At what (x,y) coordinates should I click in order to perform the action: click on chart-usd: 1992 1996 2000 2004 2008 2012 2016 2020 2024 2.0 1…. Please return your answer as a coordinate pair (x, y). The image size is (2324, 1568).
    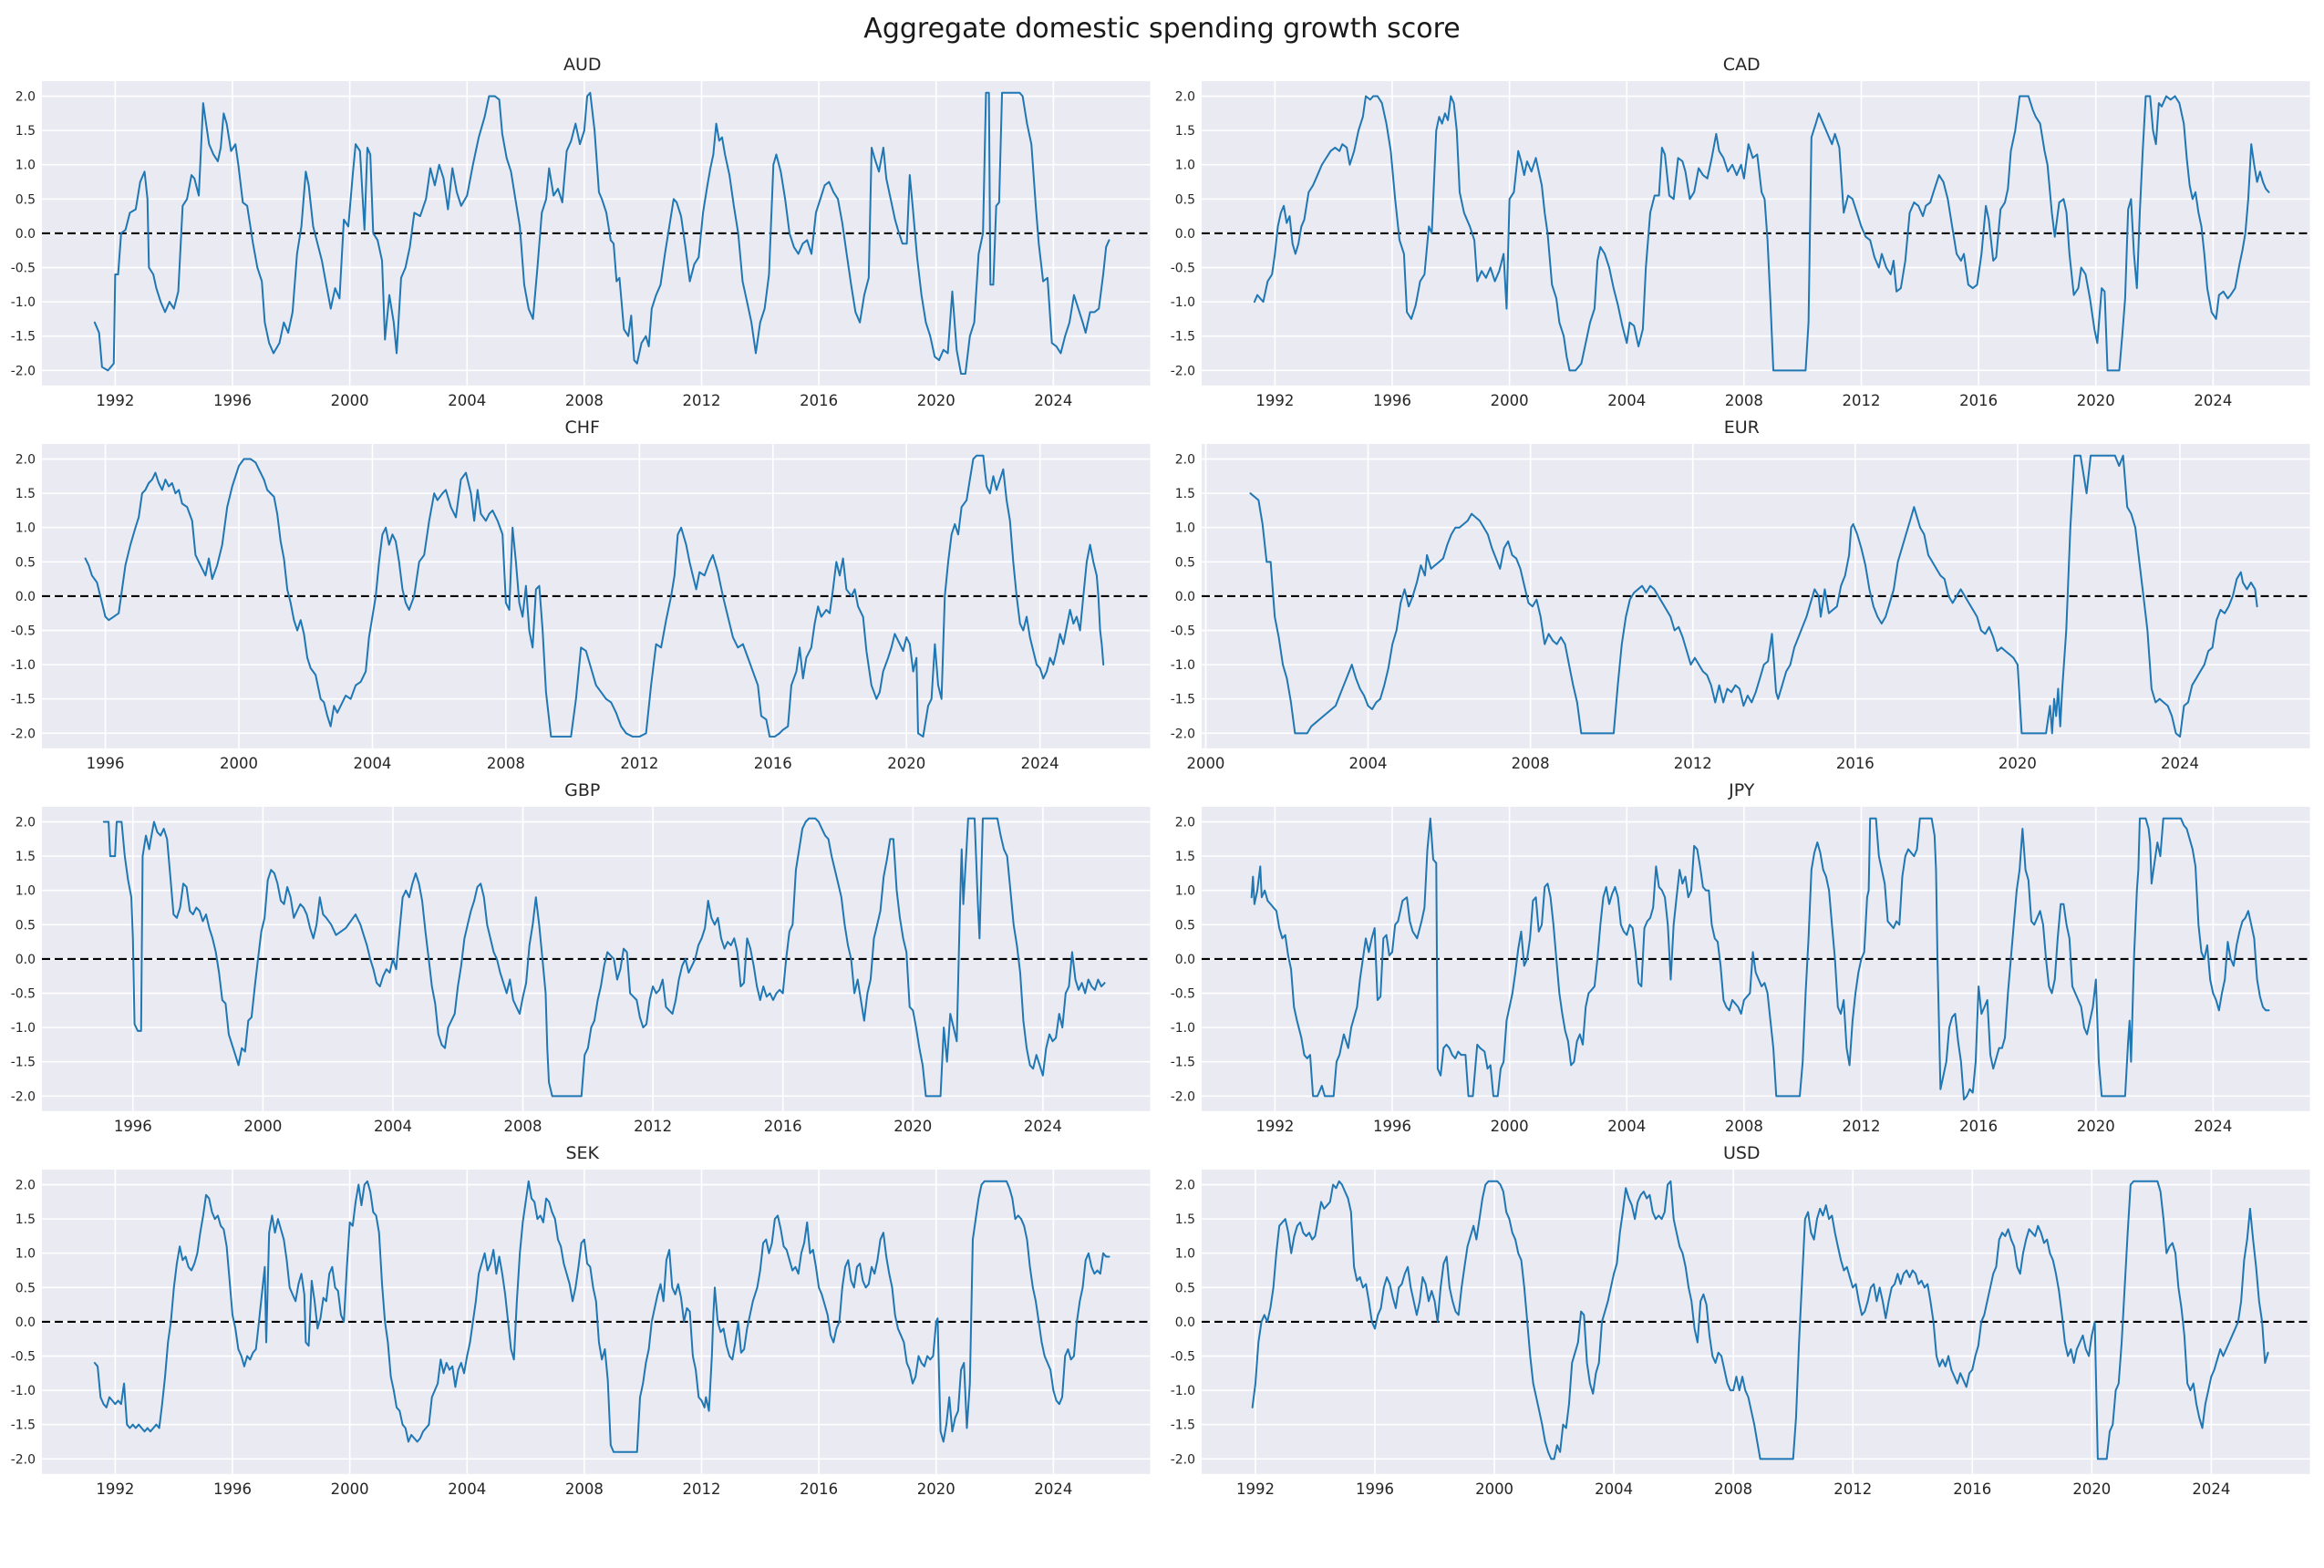
    Looking at the image, I should click on (1739, 1333).